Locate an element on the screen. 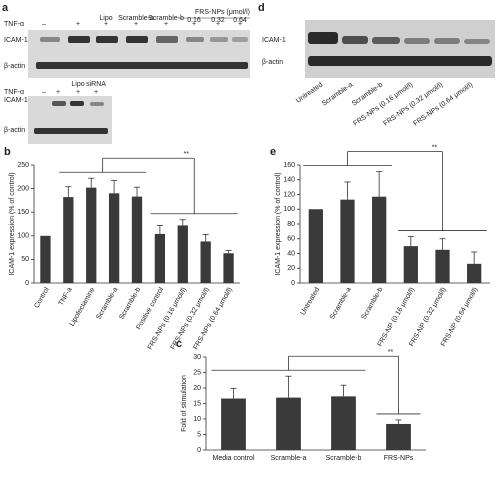 The image size is (496, 501). x-tick-label: Lipofectamine is located at coordinates (83, 306).